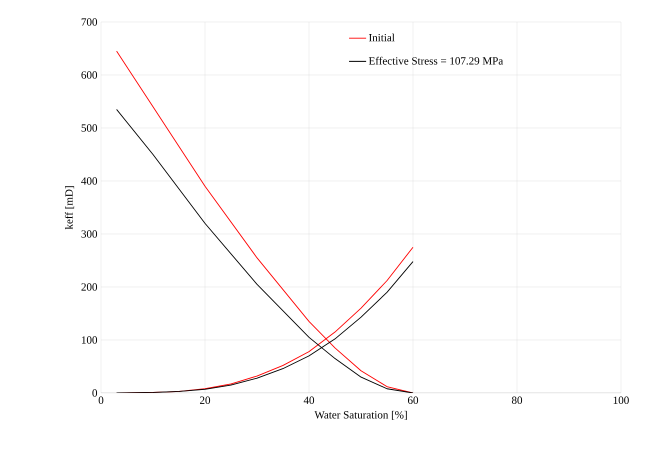  I want to click on y-tick-label: 500, so click(90, 128).